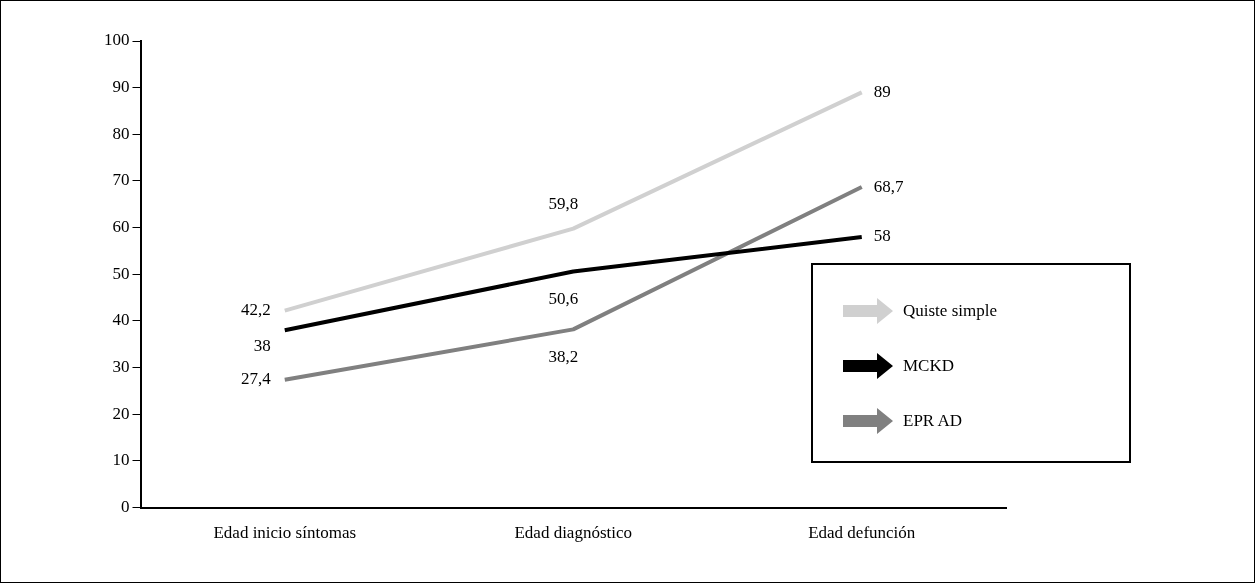 The width and height of the screenshot is (1255, 583). Describe the element at coordinates (121, 367) in the screenshot. I see `y-tick-label: 30` at that location.